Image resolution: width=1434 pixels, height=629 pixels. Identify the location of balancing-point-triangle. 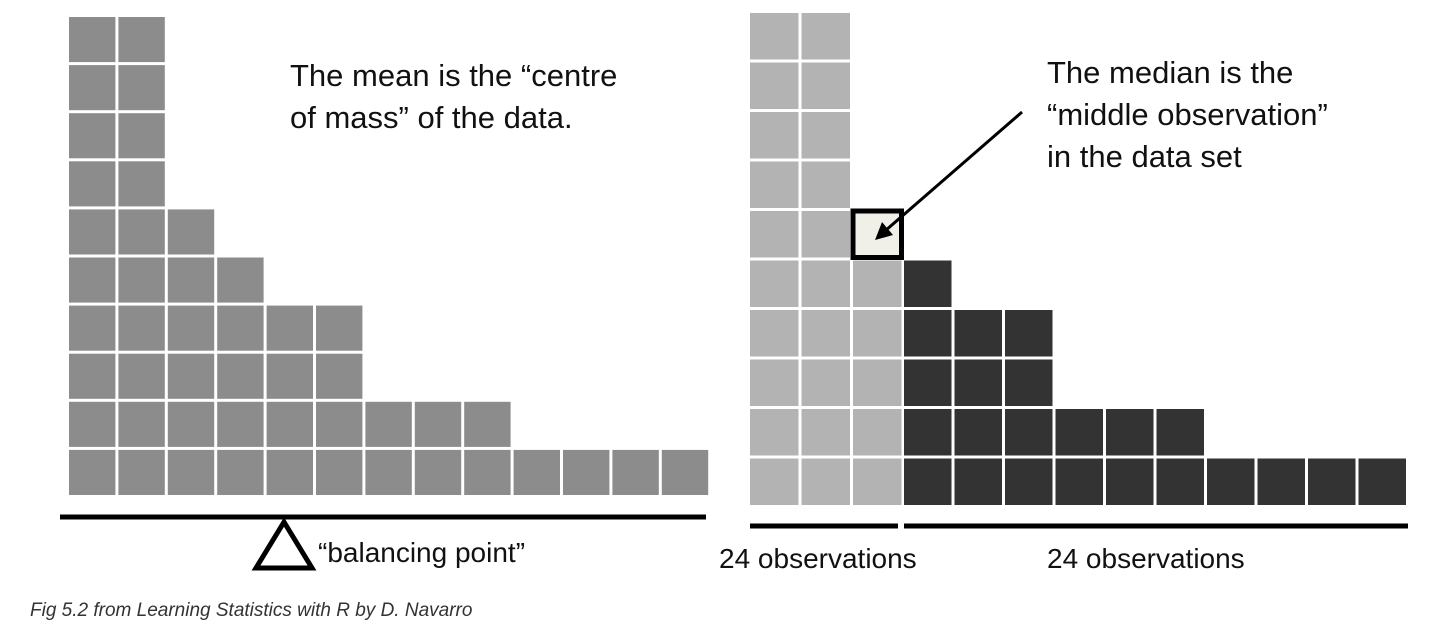
(284, 544).